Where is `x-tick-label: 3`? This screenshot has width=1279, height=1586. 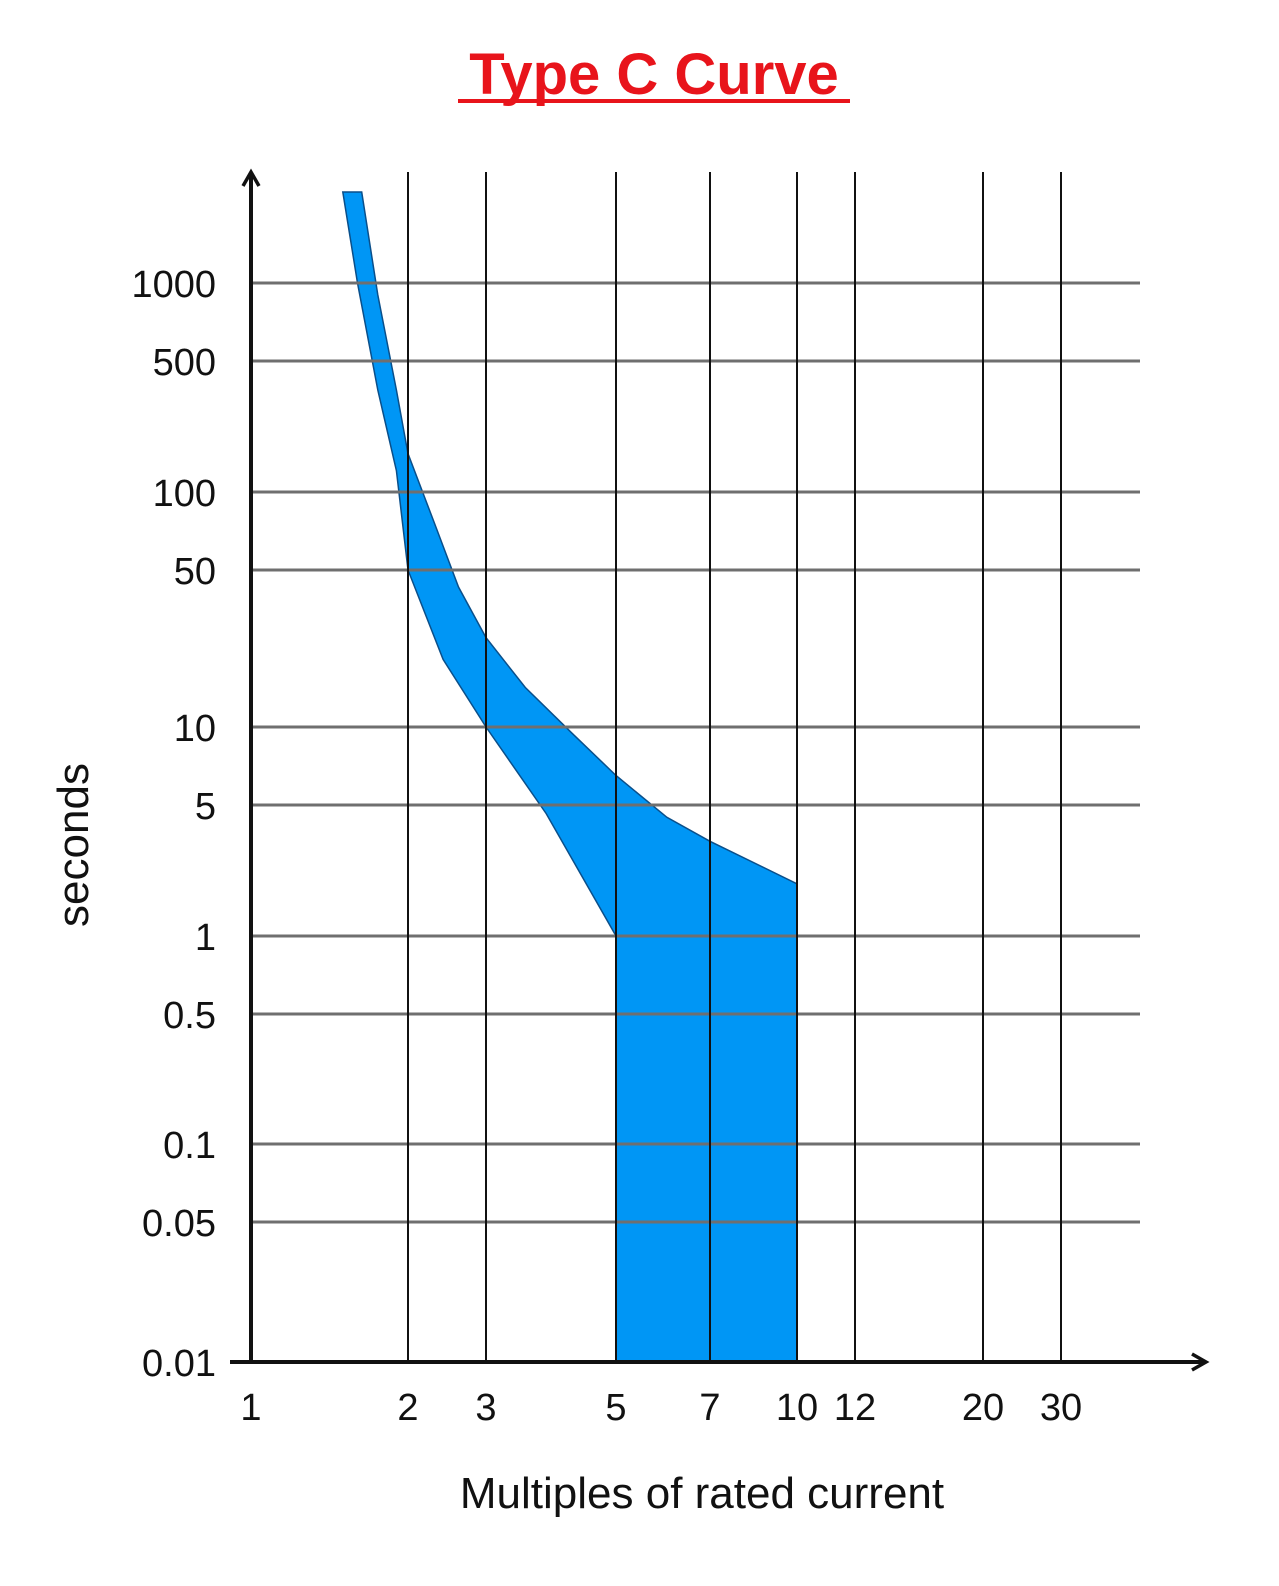
x-tick-label: 3 is located at coordinates (485, 1408).